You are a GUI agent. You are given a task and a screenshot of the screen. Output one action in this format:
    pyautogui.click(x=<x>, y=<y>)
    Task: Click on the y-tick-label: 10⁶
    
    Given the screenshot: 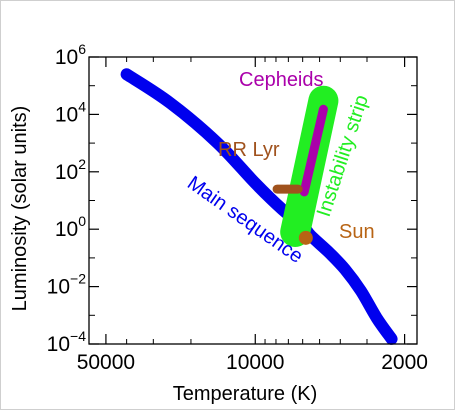 What is the action you would take?
    pyautogui.click(x=70, y=55)
    